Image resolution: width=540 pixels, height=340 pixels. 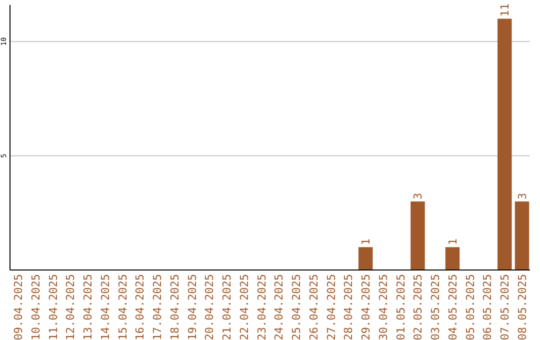 What do you see at coordinates (18, 307) in the screenshot?
I see `x-tick-label: 09.04.2025` at bounding box center [18, 307].